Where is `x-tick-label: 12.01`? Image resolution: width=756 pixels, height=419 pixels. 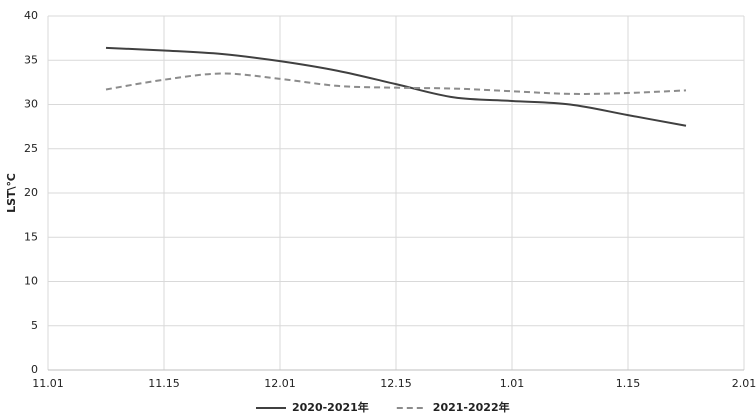
x-tick-label: 12.01 is located at coordinates (280, 383).